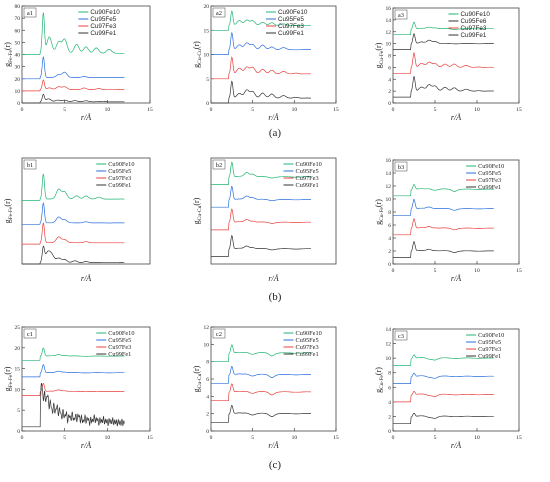 The image size is (550, 482). What do you see at coordinates (389, 161) in the screenshot?
I see `b3-ytick-label-8: 16` at bounding box center [389, 161].